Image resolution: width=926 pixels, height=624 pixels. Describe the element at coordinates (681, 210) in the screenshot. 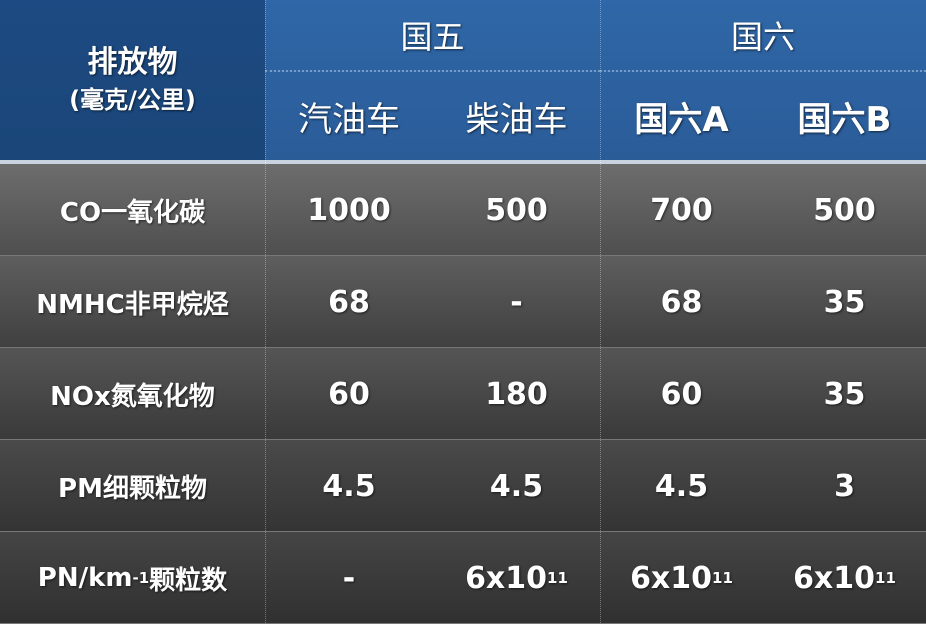

I see `table-cell: 700` at that location.